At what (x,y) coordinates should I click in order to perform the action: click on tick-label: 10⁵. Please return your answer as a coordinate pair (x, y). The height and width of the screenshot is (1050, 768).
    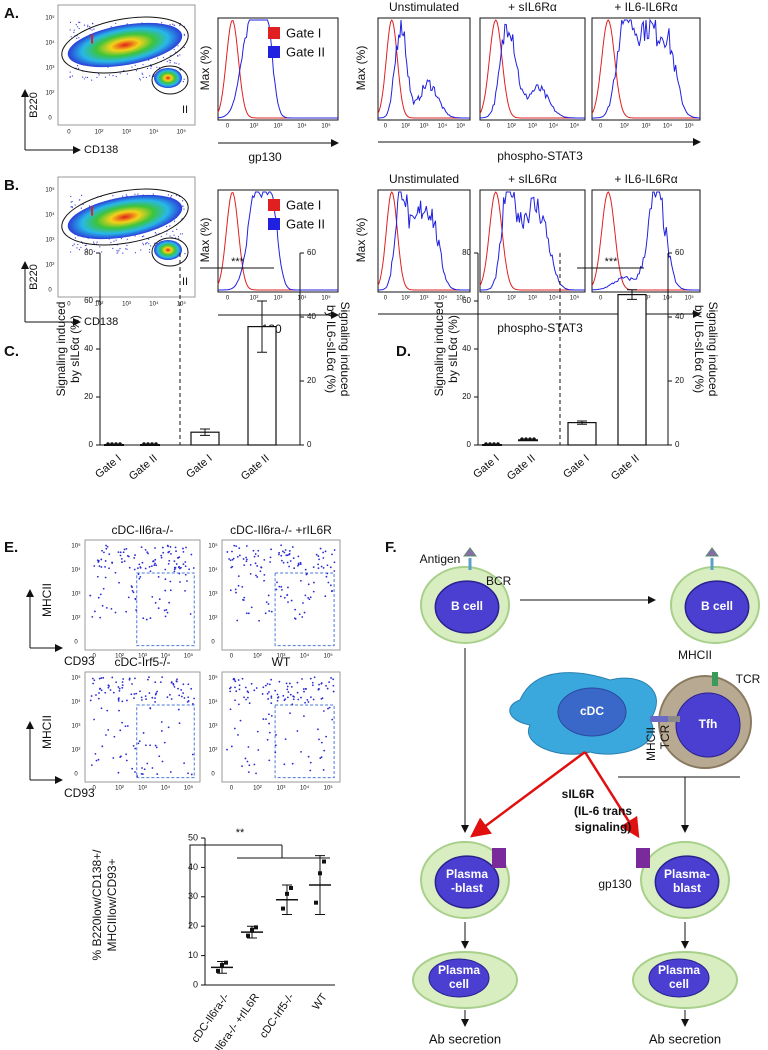
    Looking at the image, I should click on (329, 788).